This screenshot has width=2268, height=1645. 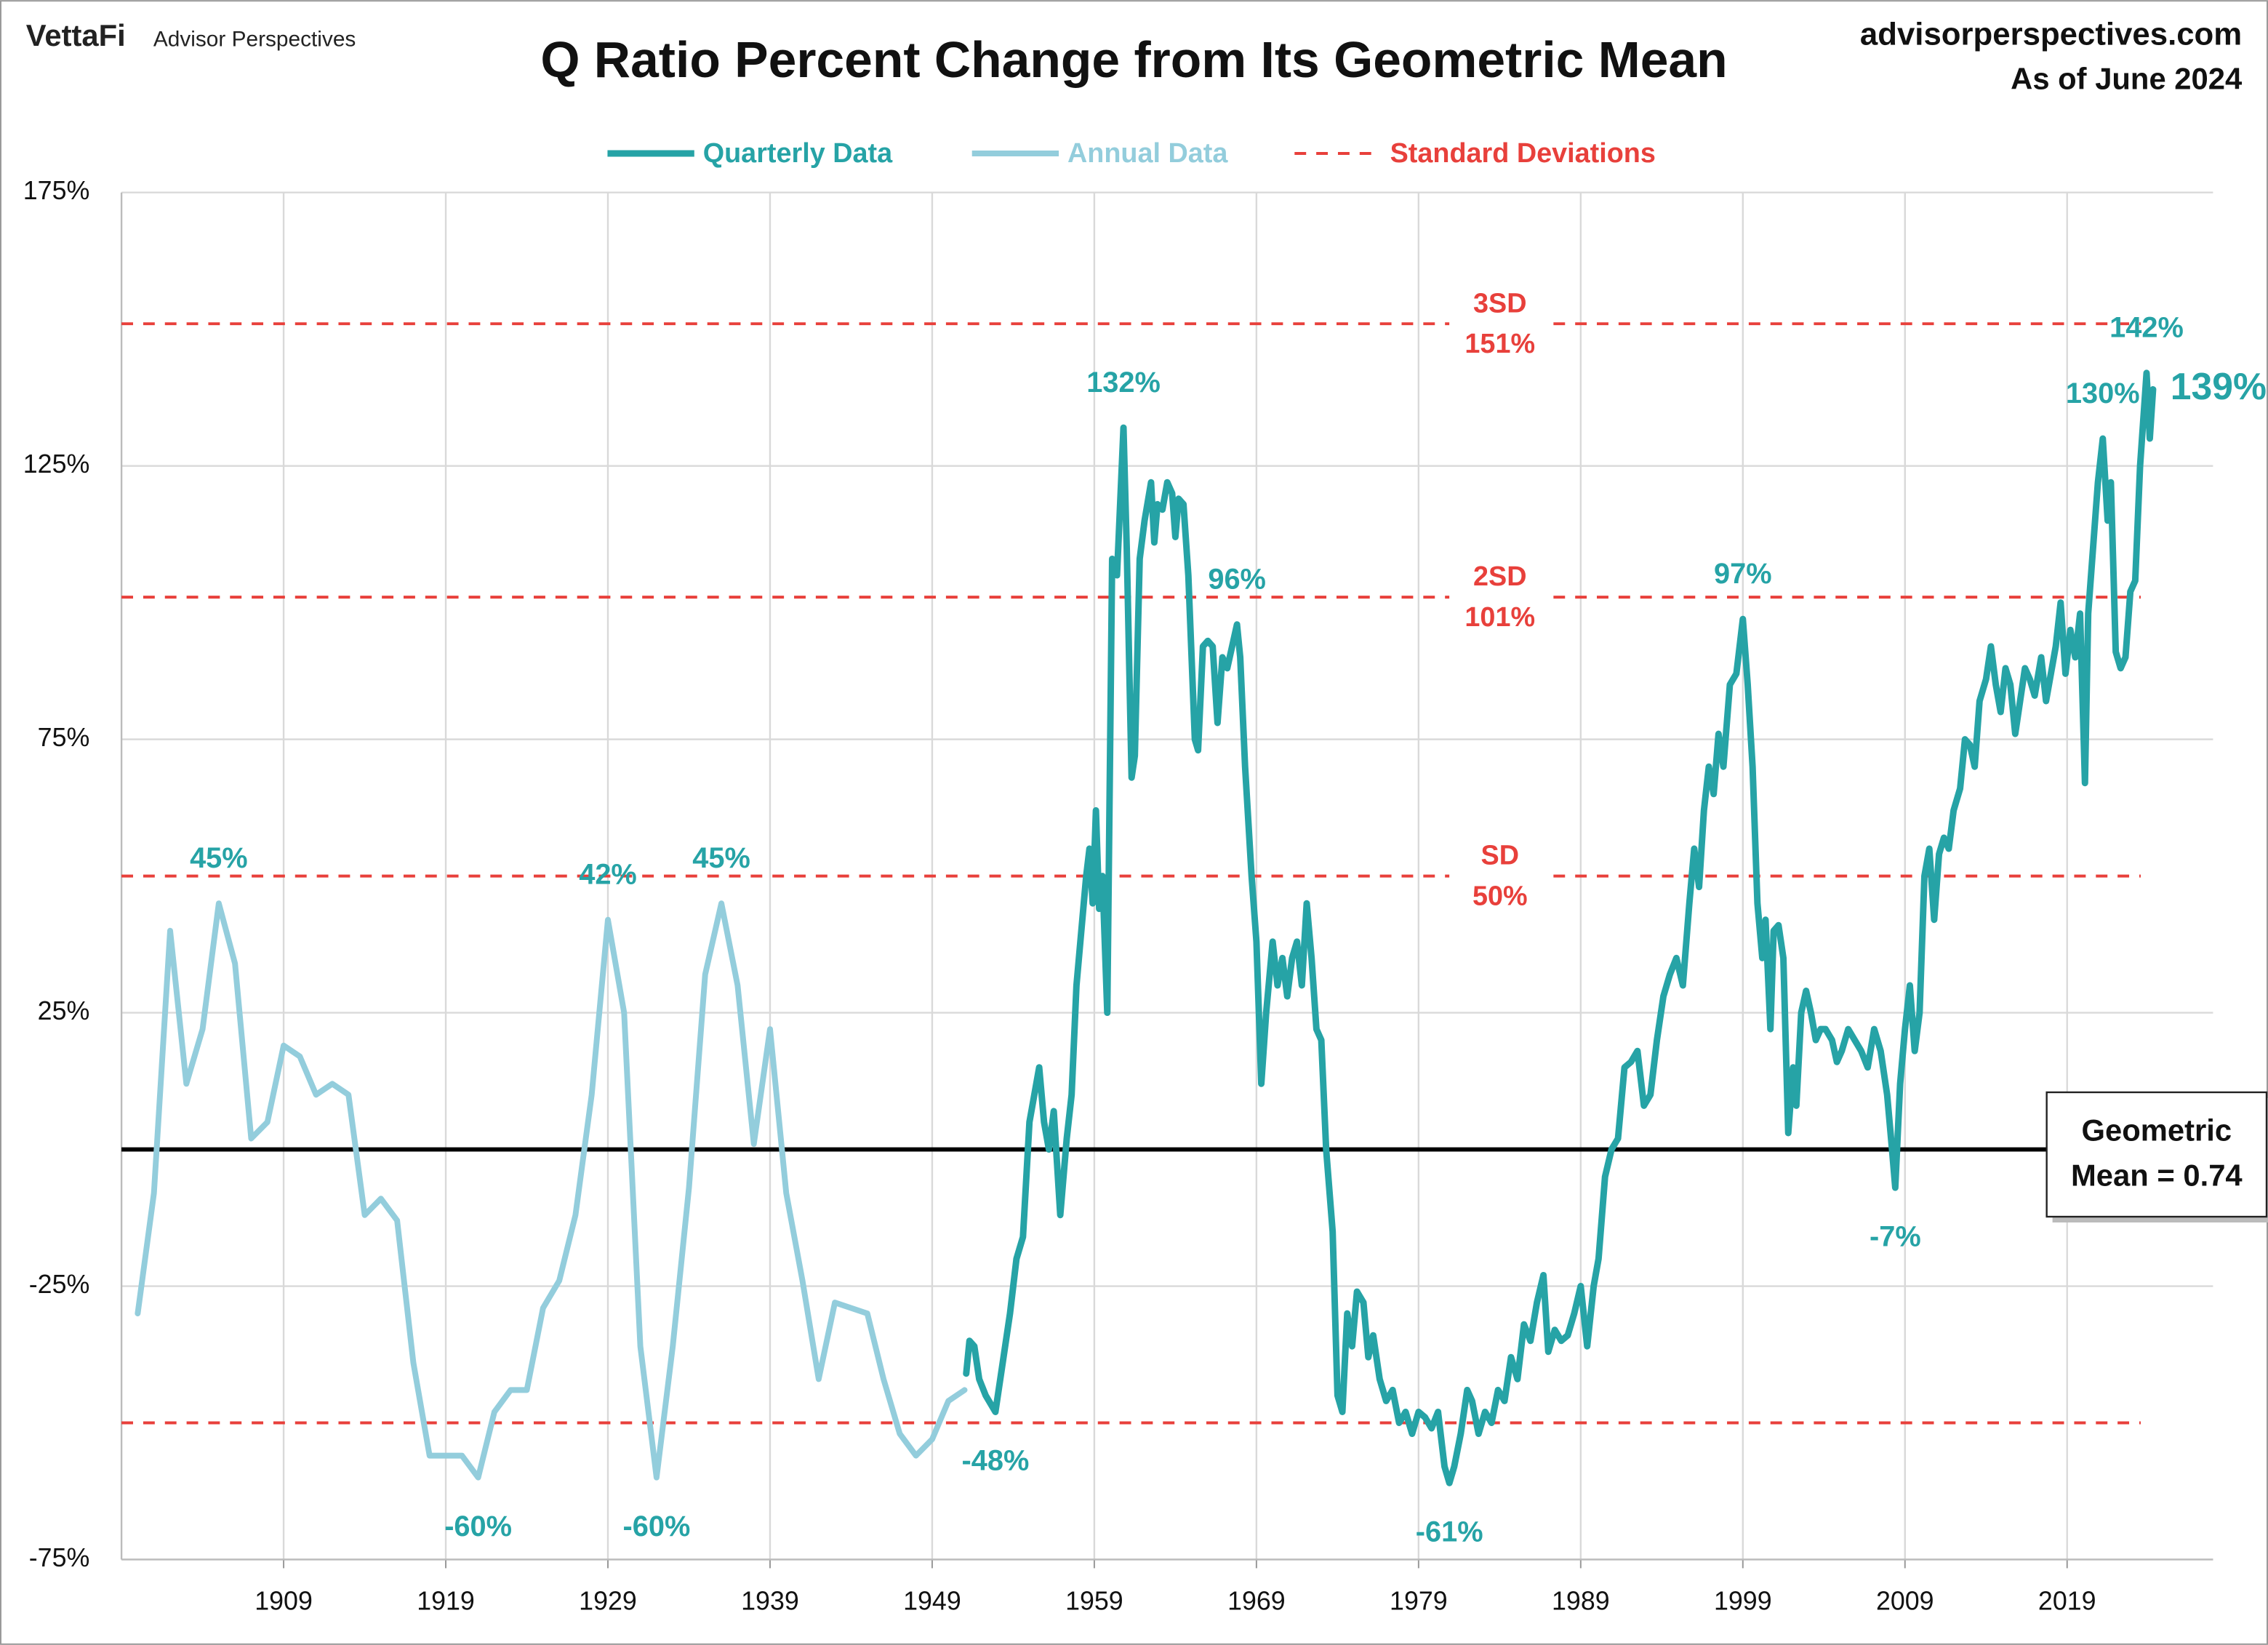 What do you see at coordinates (932, 1601) in the screenshot?
I see `x-tick-label: 1949` at bounding box center [932, 1601].